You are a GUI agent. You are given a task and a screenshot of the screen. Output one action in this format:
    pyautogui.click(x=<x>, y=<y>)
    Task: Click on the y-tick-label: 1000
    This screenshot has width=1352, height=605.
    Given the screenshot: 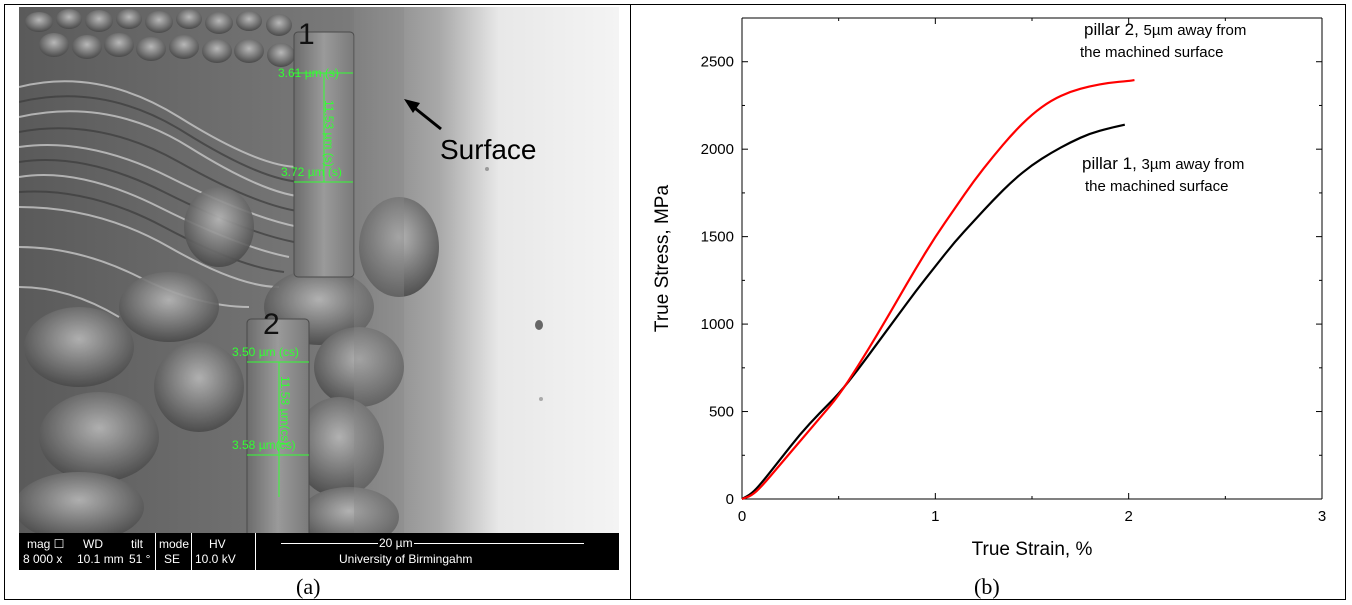 What is the action you would take?
    pyautogui.click(x=717, y=324)
    